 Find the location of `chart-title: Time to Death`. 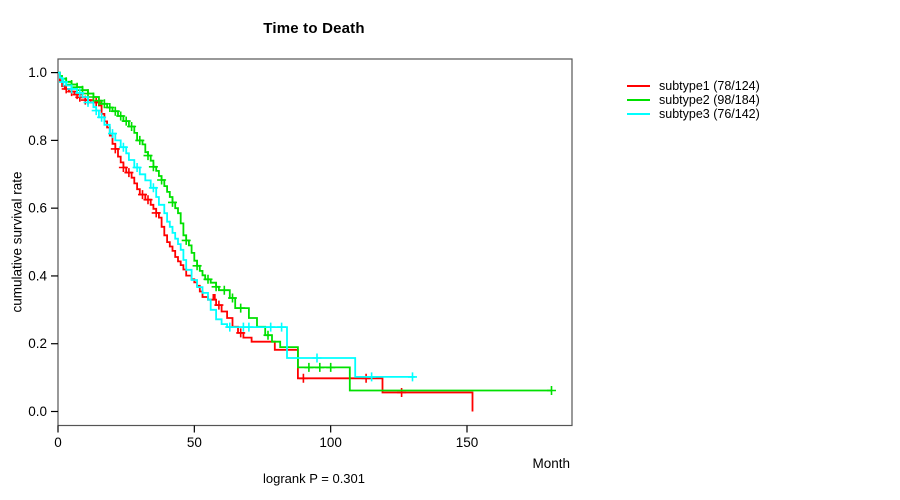

chart-title: Time to Death is located at coordinates (314, 28).